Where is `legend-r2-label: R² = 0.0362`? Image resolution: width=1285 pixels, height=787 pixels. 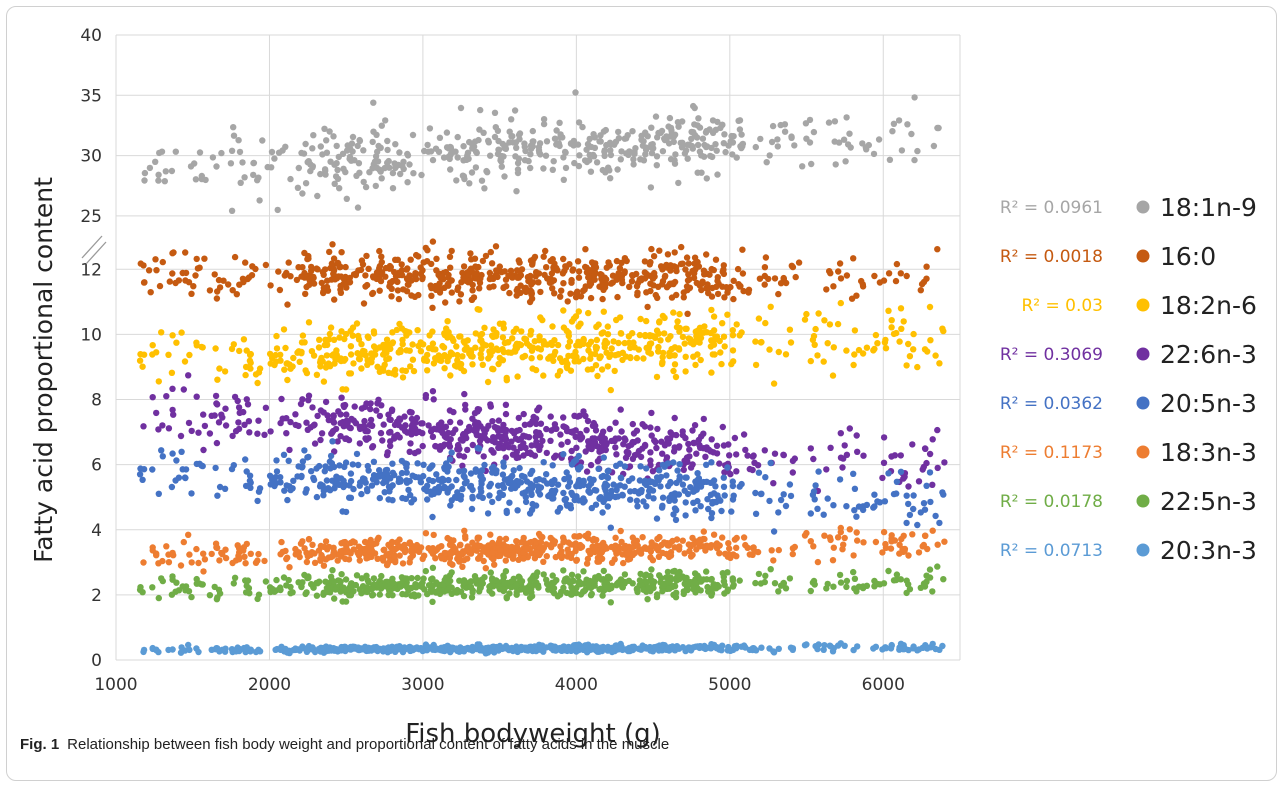
legend-r2-label: R² = 0.0362 is located at coordinates (1051, 404).